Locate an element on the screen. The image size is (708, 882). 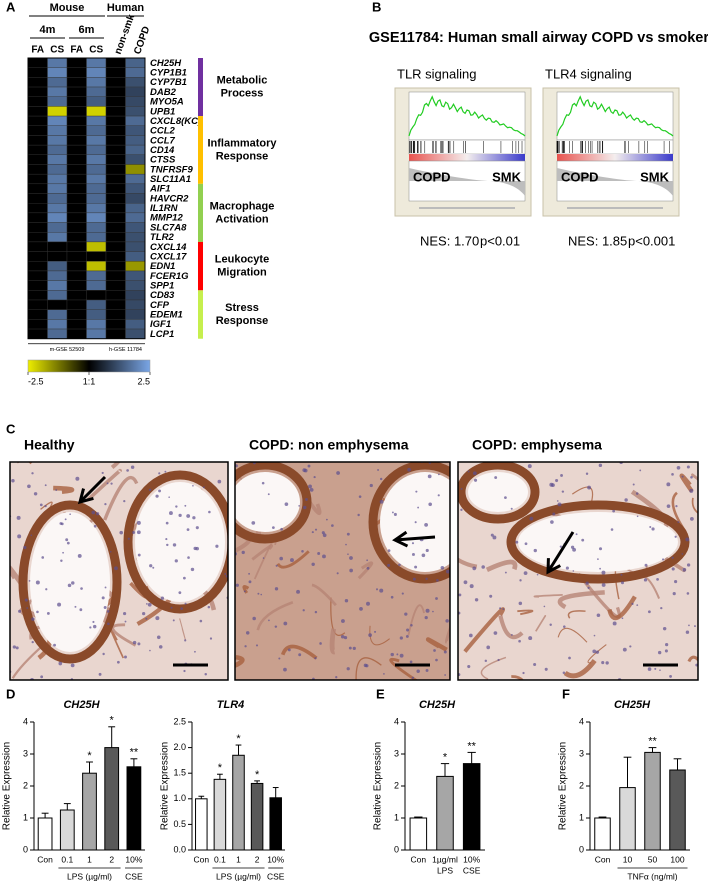
chart-title: CH25H is located at coordinates (437, 705).